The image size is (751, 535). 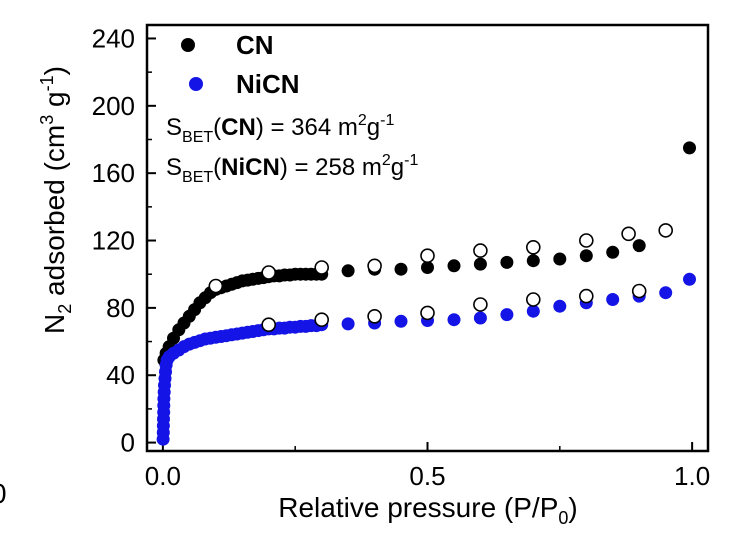 What do you see at coordinates (292, 169) in the screenshot?
I see `annotation-sbet-nicn: SBET(NiCN) = 258 m2g-1` at bounding box center [292, 169].